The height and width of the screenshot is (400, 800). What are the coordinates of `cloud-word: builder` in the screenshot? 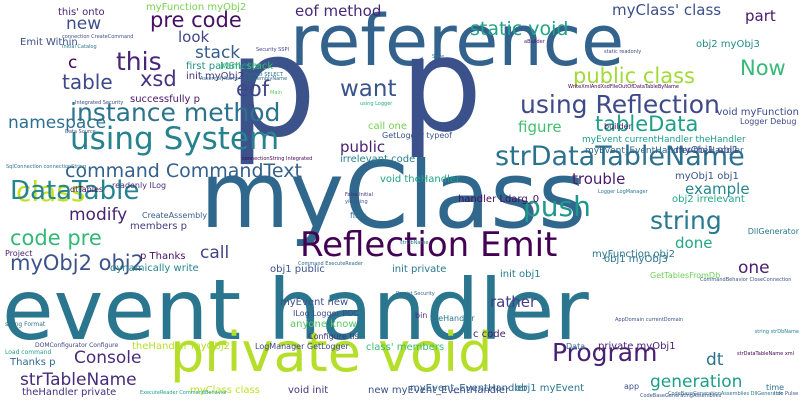 It's located at (618, 126).